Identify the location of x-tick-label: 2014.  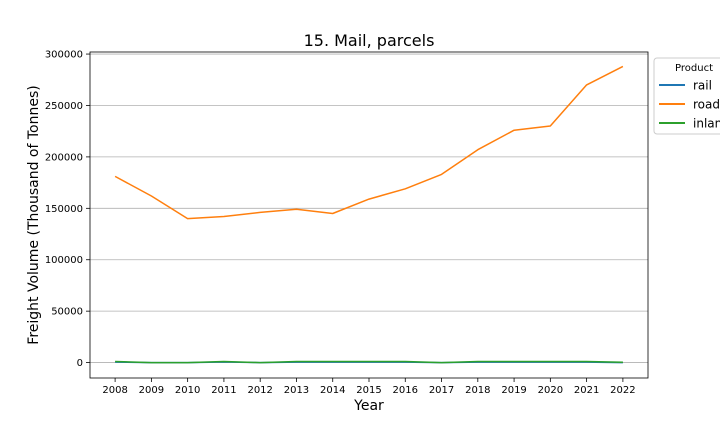
(332, 390).